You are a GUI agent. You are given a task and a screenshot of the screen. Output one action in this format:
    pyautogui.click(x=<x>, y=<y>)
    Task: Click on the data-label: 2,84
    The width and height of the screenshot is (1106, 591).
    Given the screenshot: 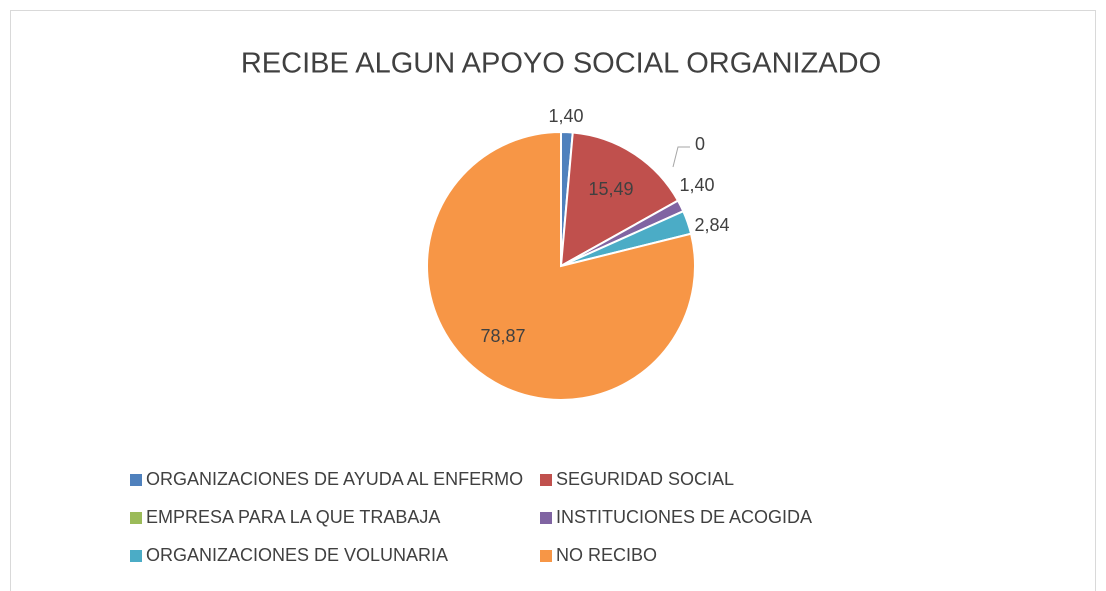 What is the action you would take?
    pyautogui.click(x=711, y=225)
    